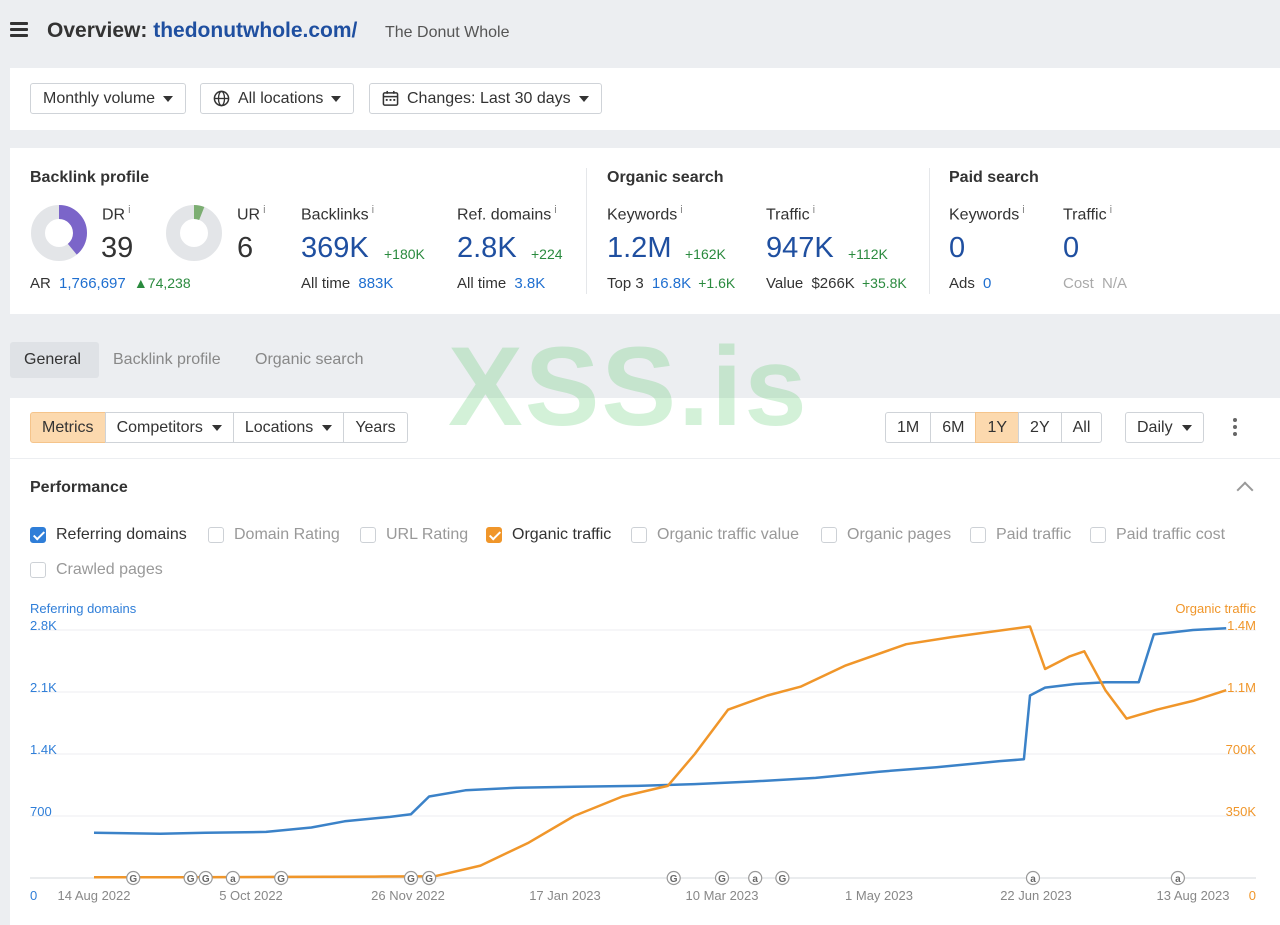 The height and width of the screenshot is (925, 1280). I want to click on top3-value-link: 16.8K, so click(671, 283).